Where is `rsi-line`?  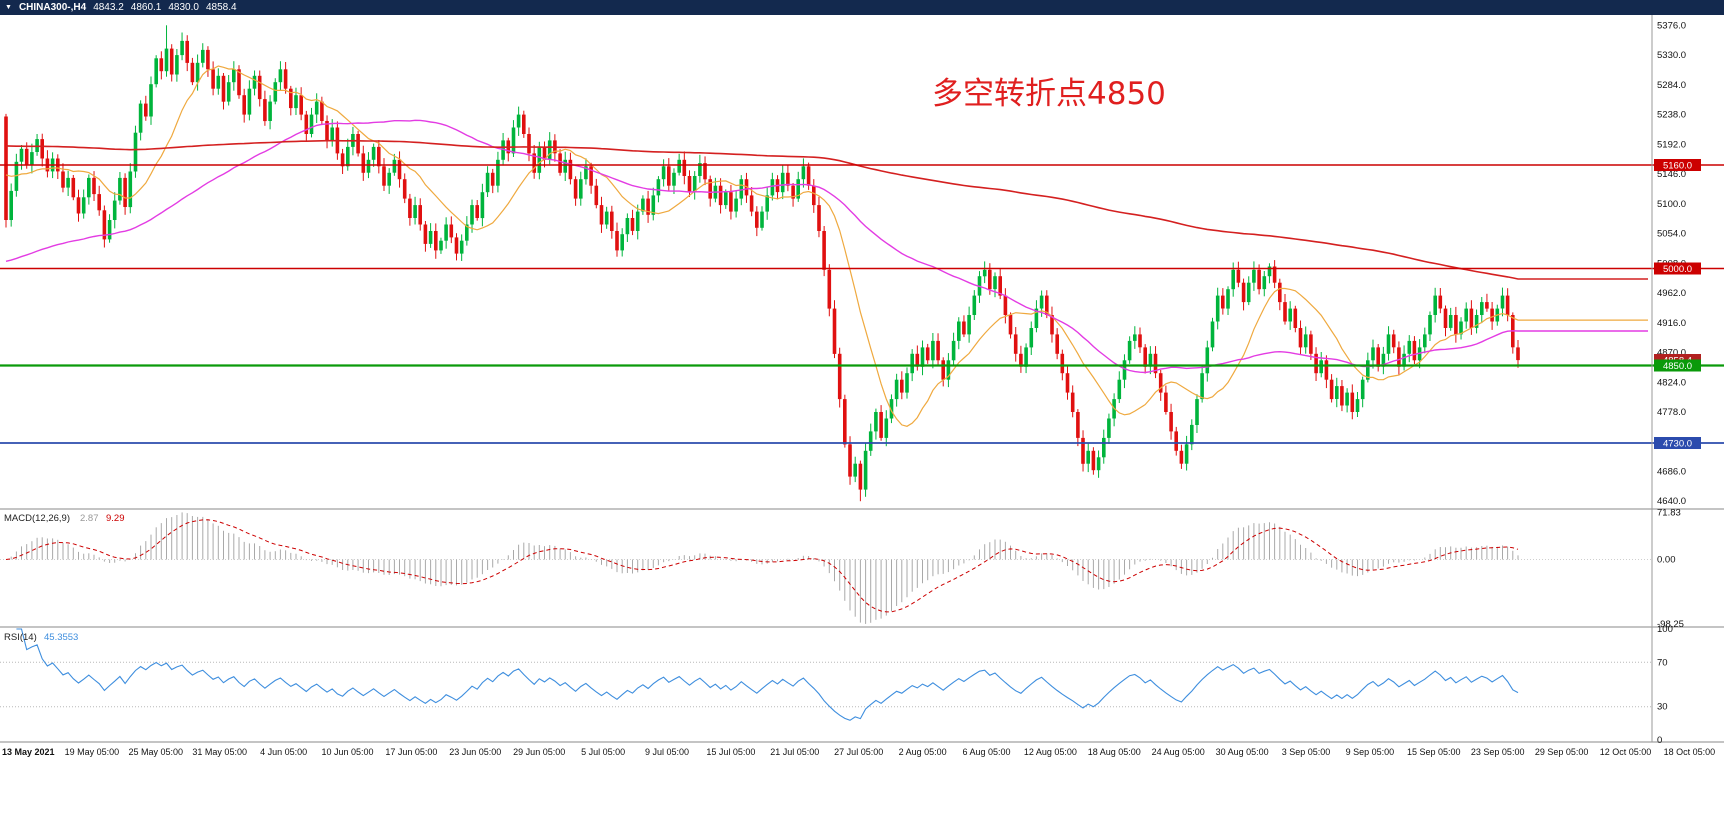
rsi-line is located at coordinates (767, 674).